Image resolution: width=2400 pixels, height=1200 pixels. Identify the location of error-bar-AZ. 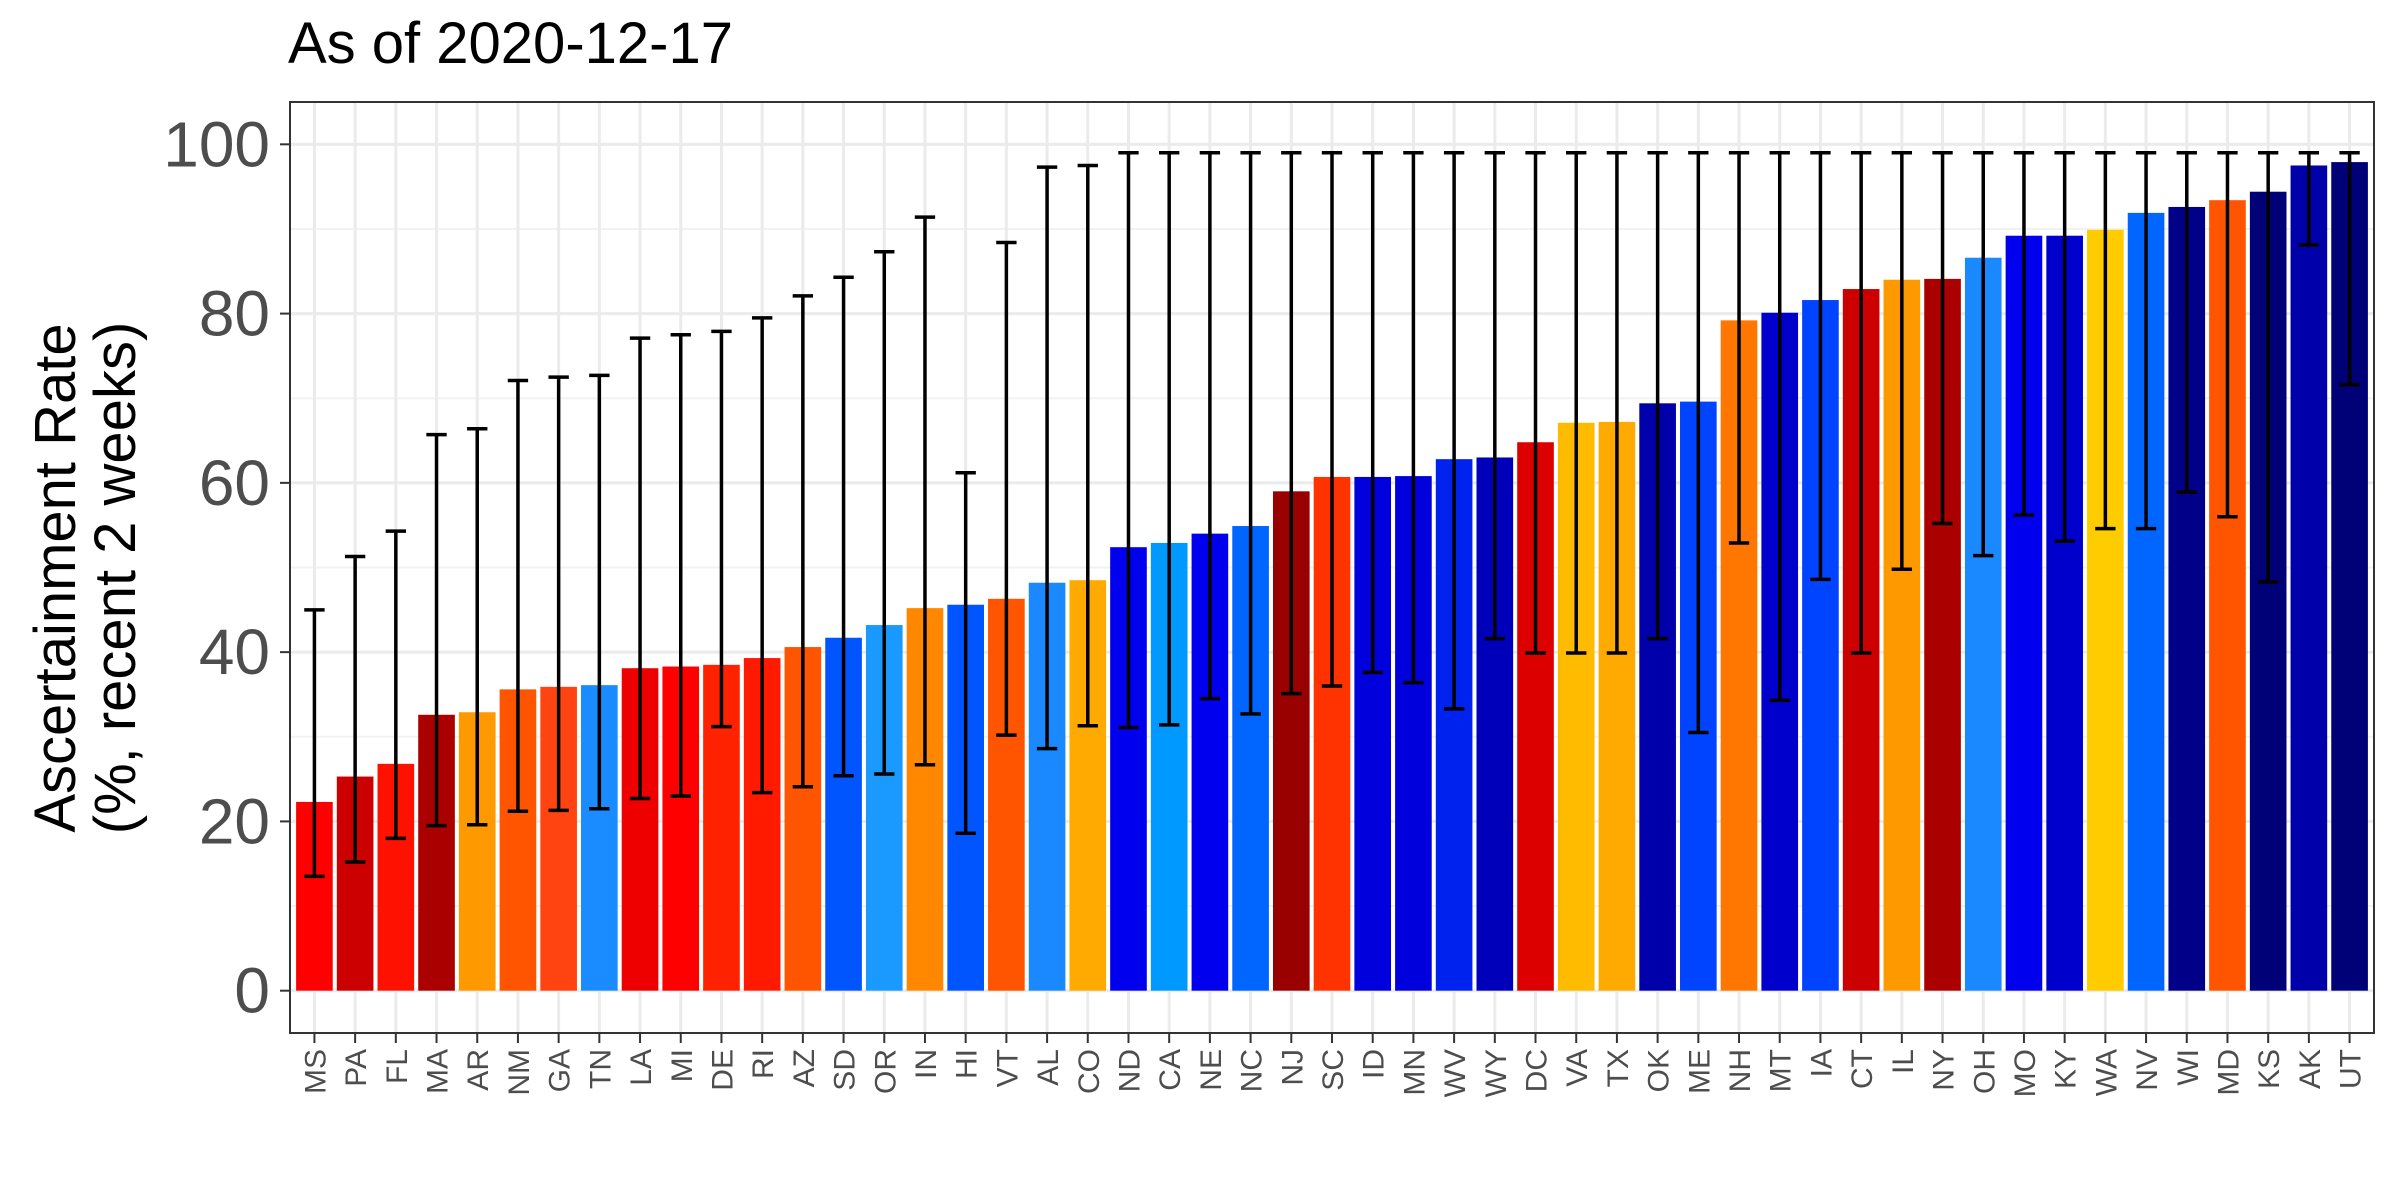
(803, 541).